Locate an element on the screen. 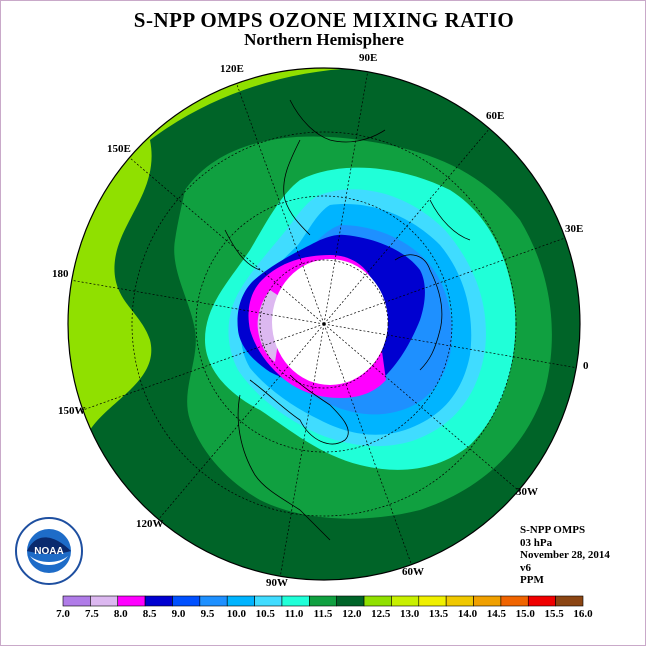 The image size is (648, 648). info-instrument: S-NPP OMPS is located at coordinates (553, 530).